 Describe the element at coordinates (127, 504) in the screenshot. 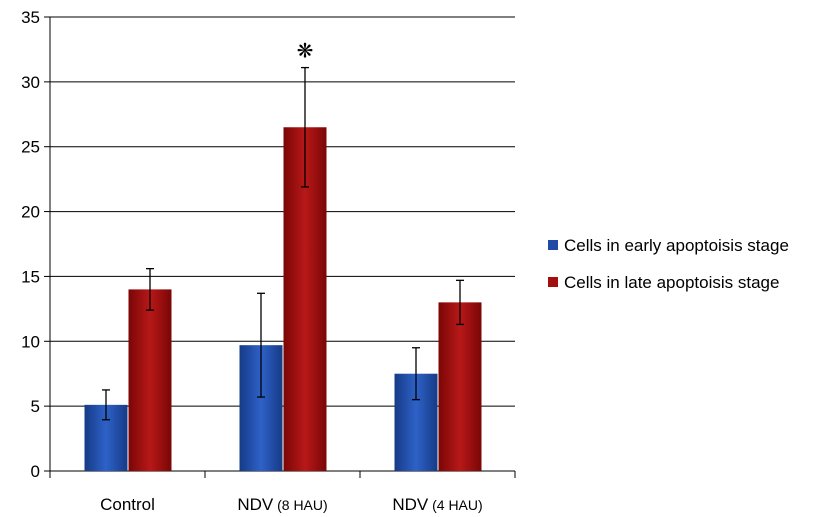

I see `x-category-label: Control` at that location.